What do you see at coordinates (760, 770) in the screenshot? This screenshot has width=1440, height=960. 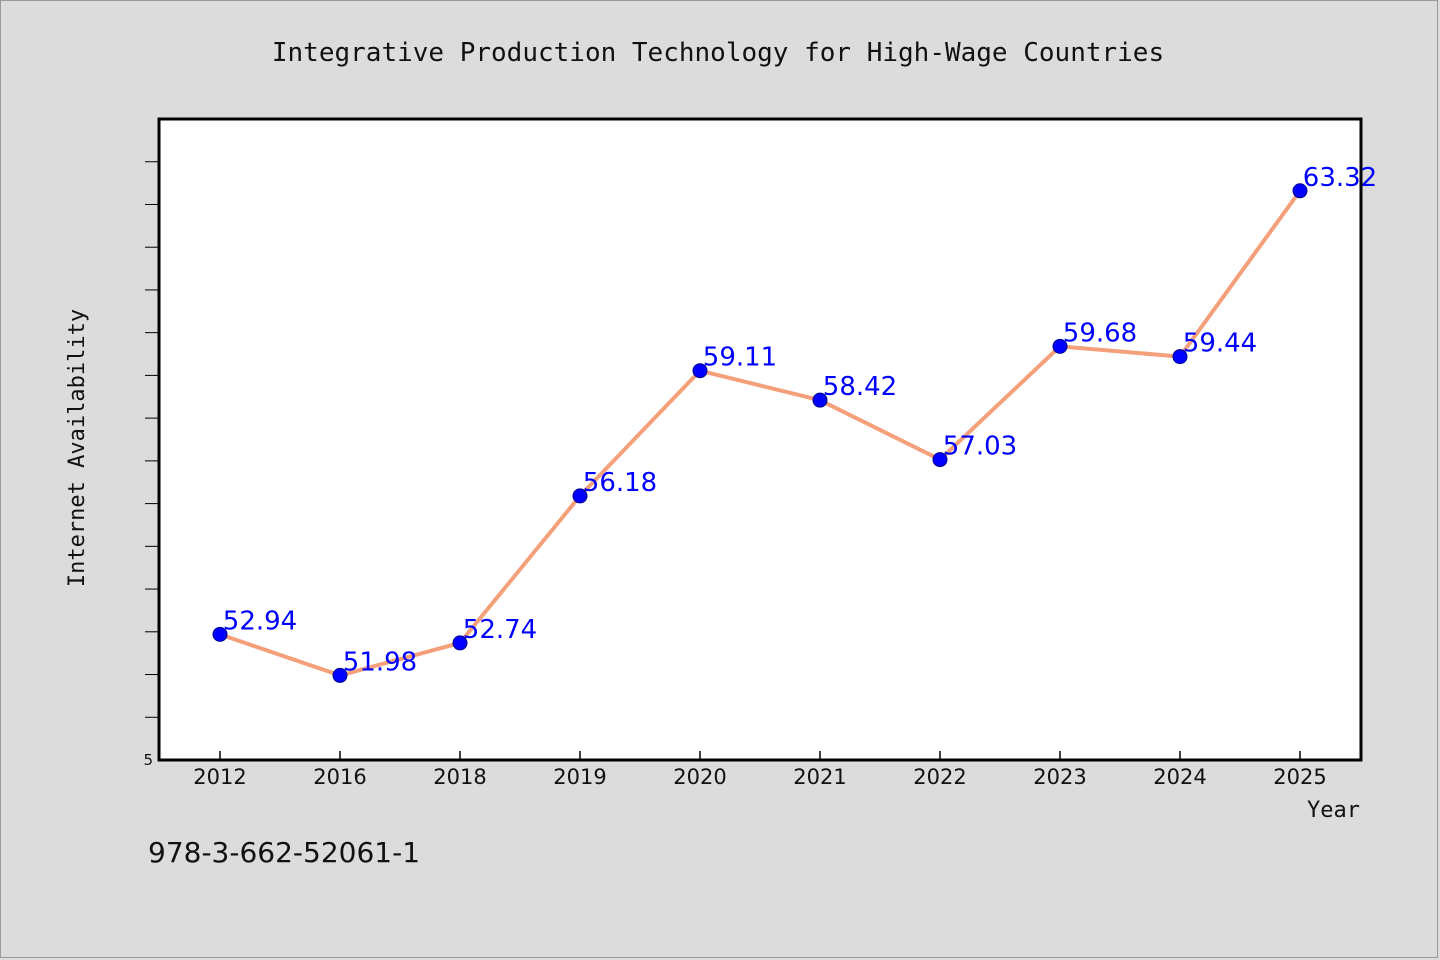 I see `x-axis-ticks: 2012 2016 2018 2019 2020 2021 2022 2023 2024 2025` at bounding box center [760, 770].